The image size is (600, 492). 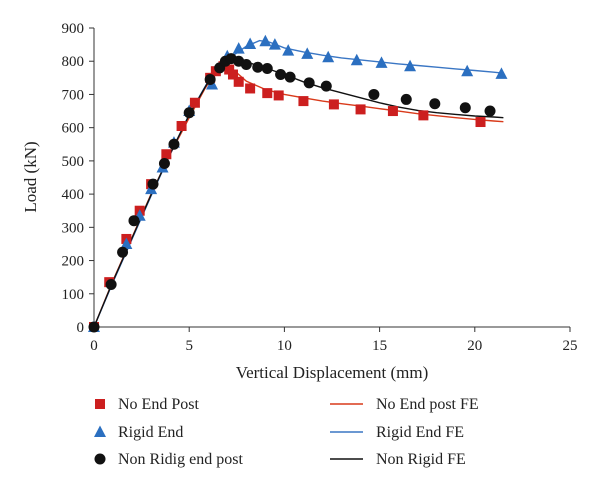 What do you see at coordinates (427, 404) in the screenshot?
I see `legend-label: No End post FE` at bounding box center [427, 404].